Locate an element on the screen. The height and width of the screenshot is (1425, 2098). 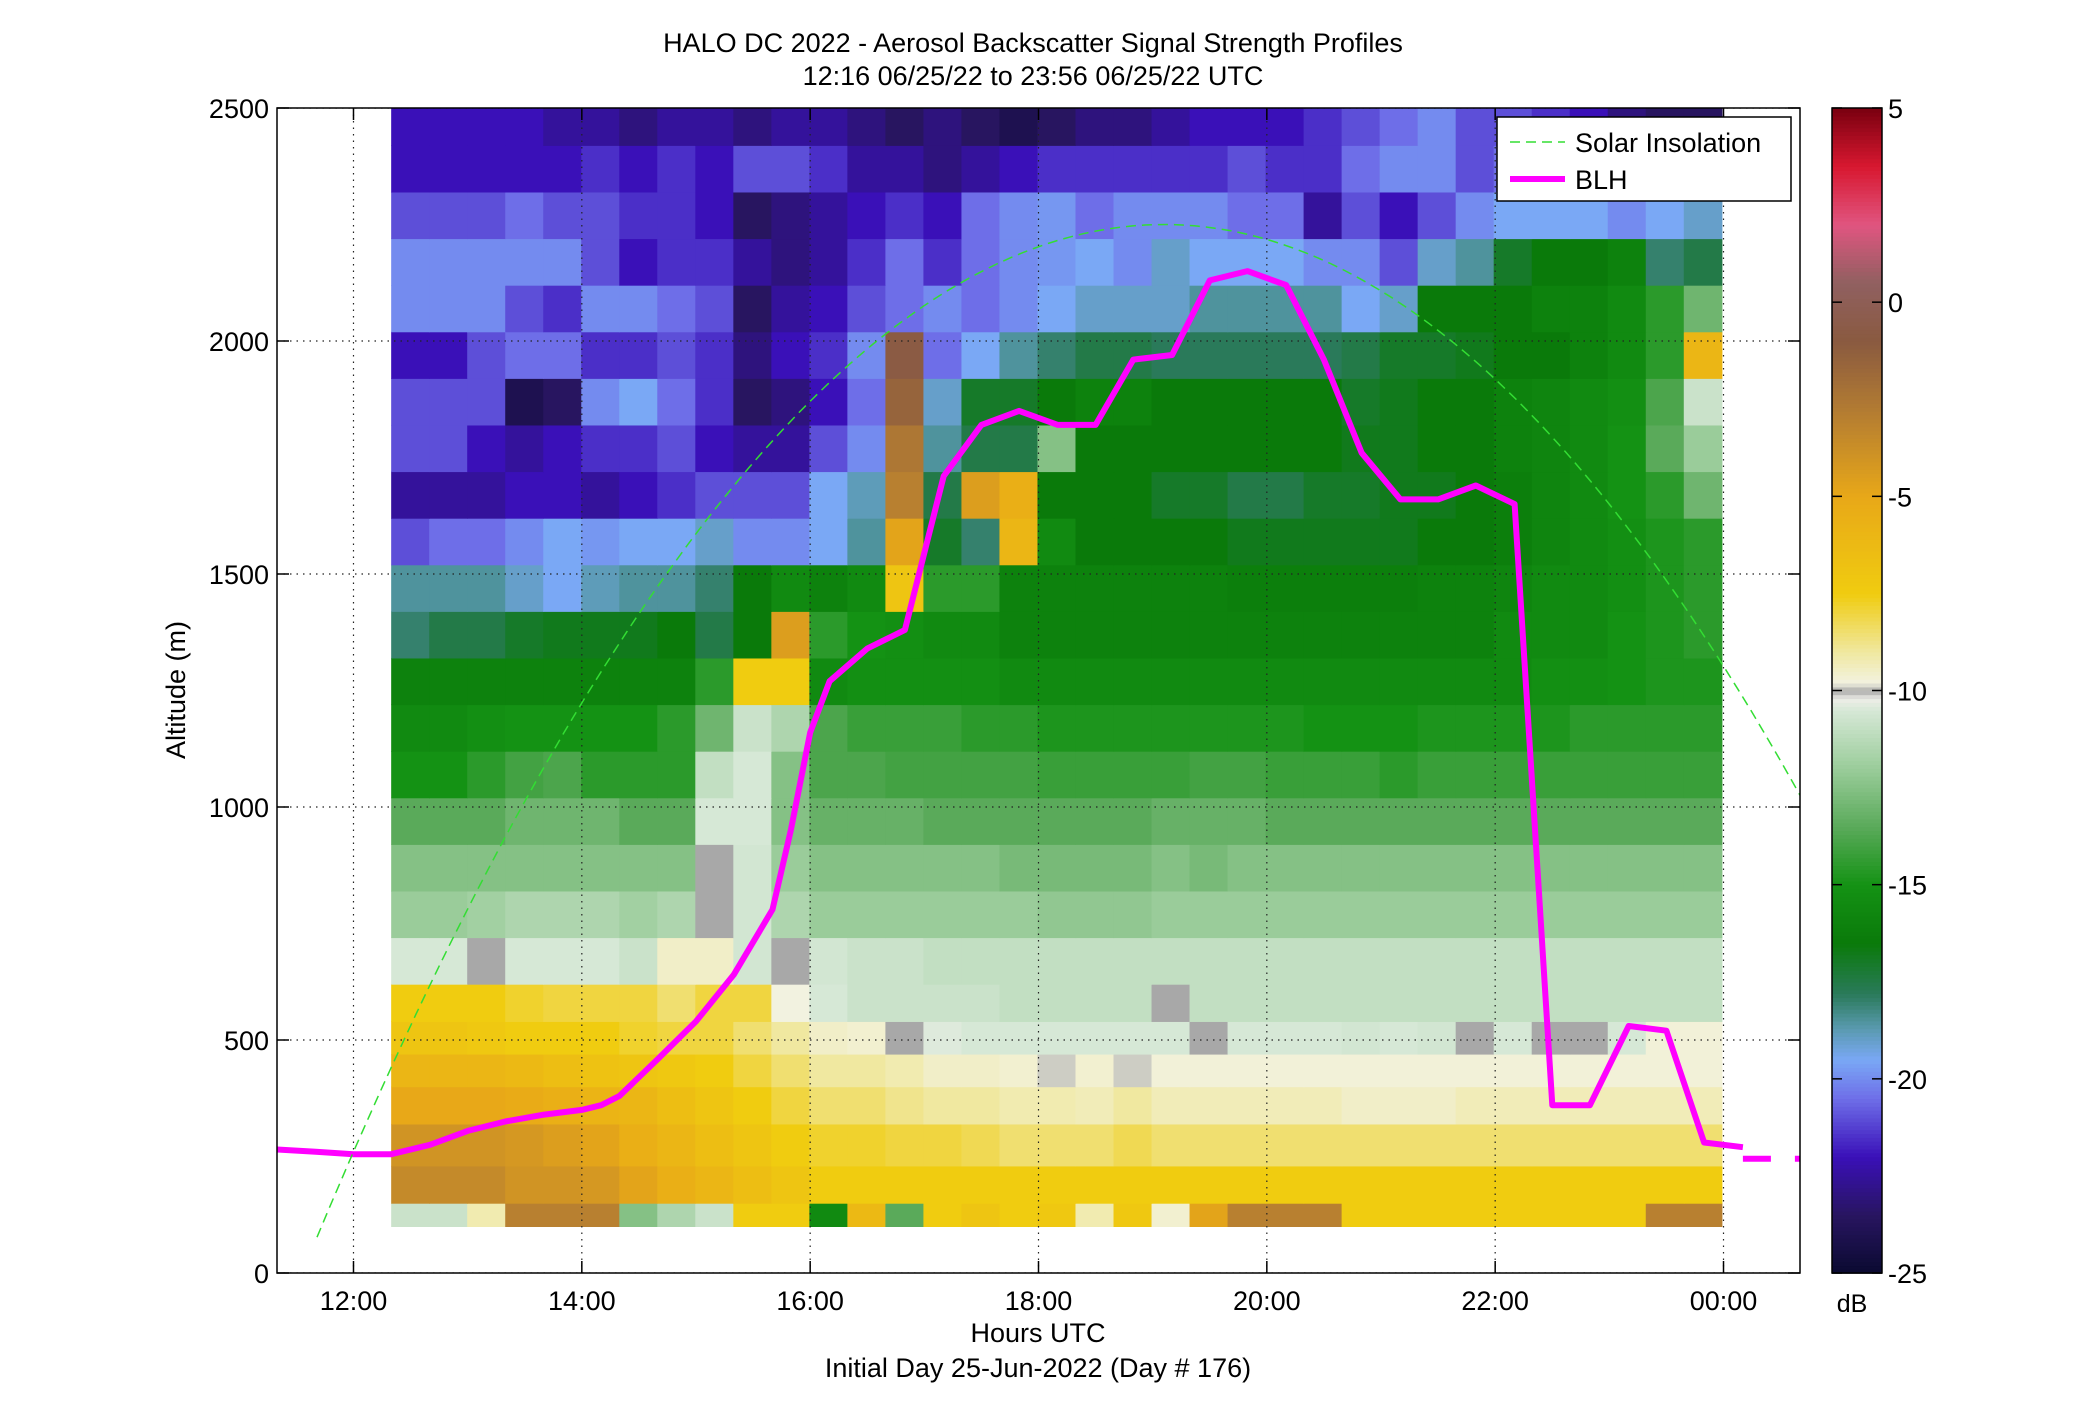
colorbar-tick-label: -25 is located at coordinates (1907, 1274).